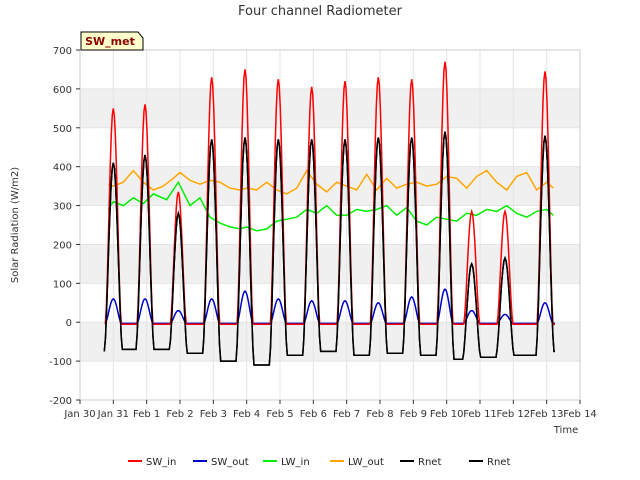 The image size is (640, 480). What do you see at coordinates (379, 414) in the screenshot?
I see `x-tick-label: Feb 8` at bounding box center [379, 414].